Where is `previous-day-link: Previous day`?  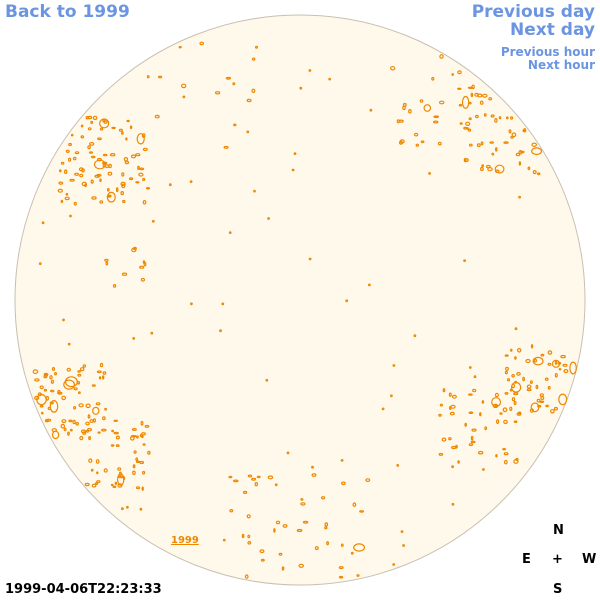
previous-day-link: Previous day is located at coordinates (533, 12).